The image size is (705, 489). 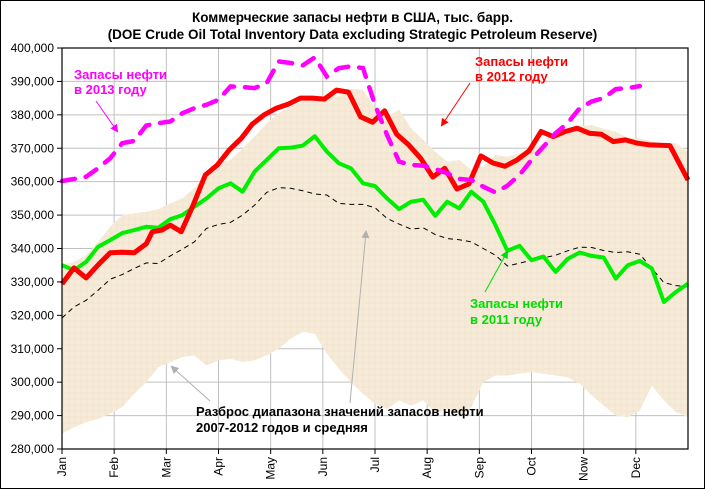 I want to click on x-axis-ticks: Jan Feb Mar Apr May Jun Jul Aug Sep Oct Now Dec, so click(x=349, y=468).